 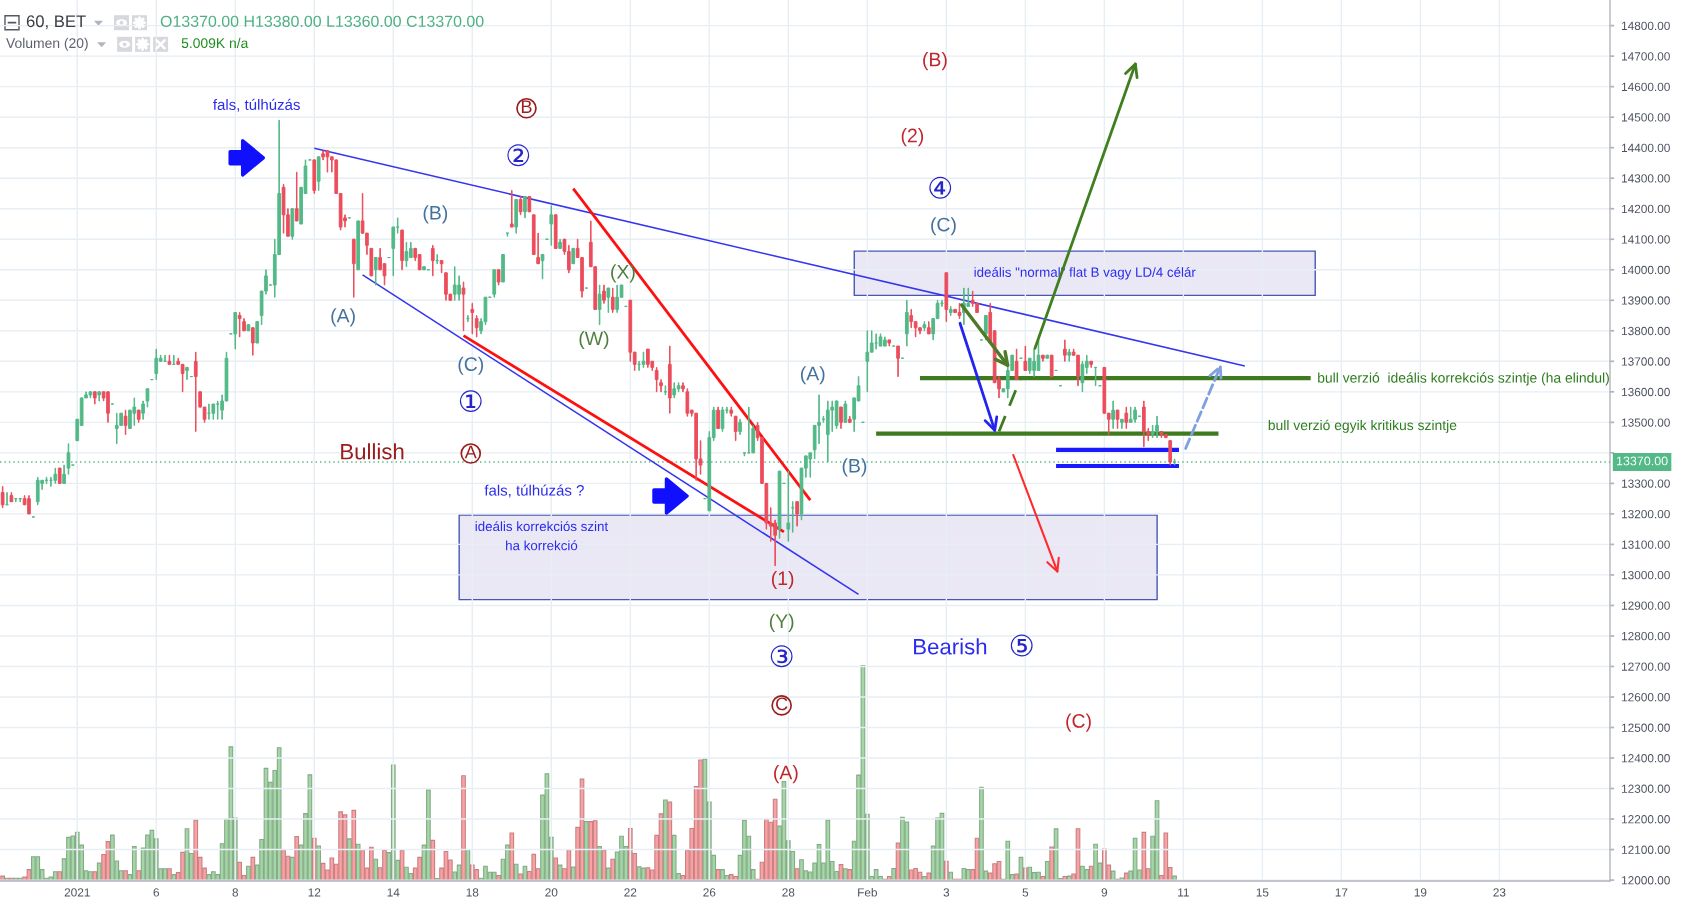 What do you see at coordinates (788, 892) in the screenshot?
I see `x-tick-label: 28` at bounding box center [788, 892].